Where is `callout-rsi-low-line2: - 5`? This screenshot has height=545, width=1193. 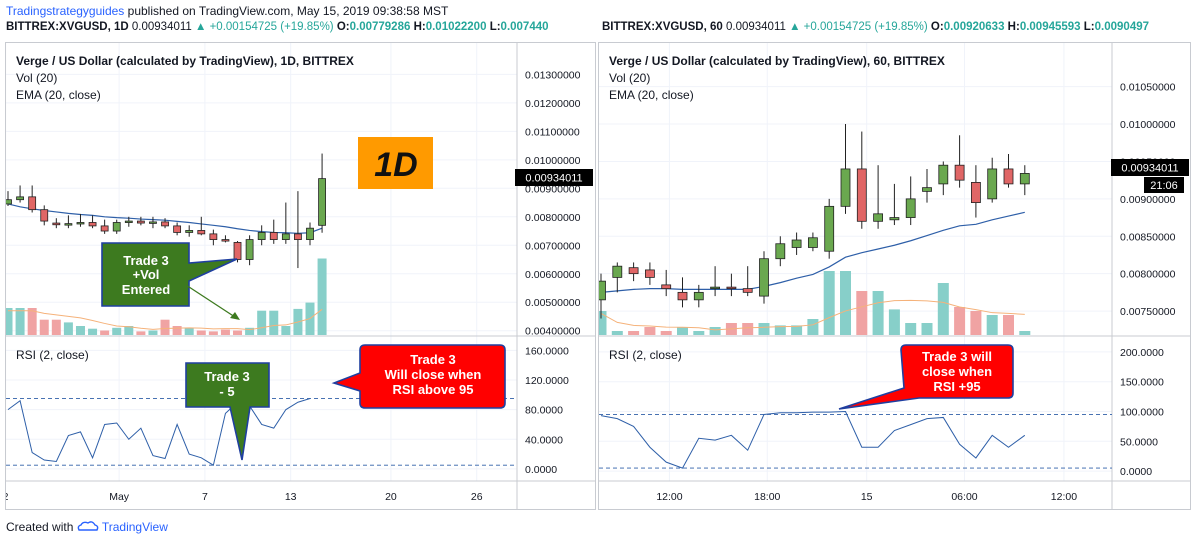 callout-rsi-low-line2: - 5 is located at coordinates (226, 391).